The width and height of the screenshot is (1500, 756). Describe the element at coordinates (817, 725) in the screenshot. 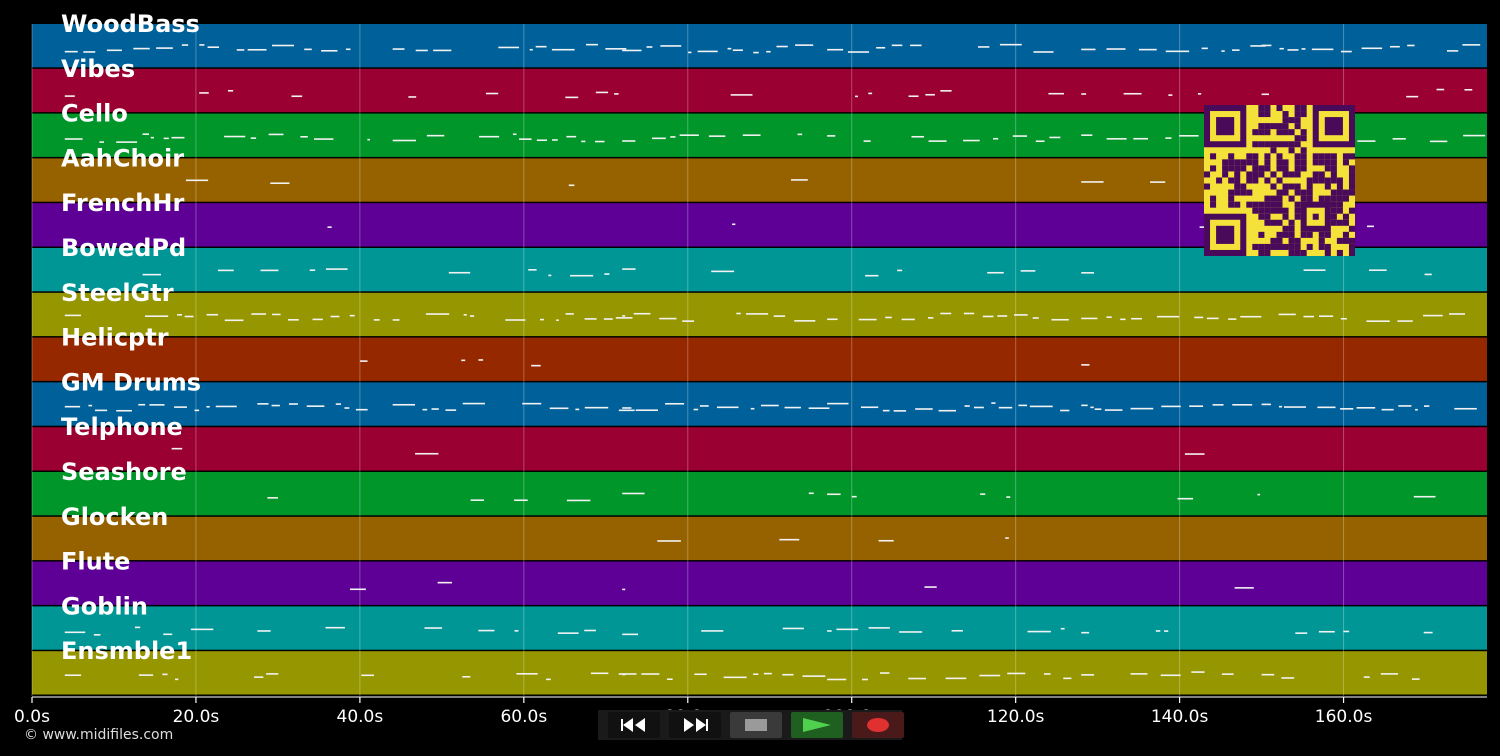

I see `play-button` at that location.